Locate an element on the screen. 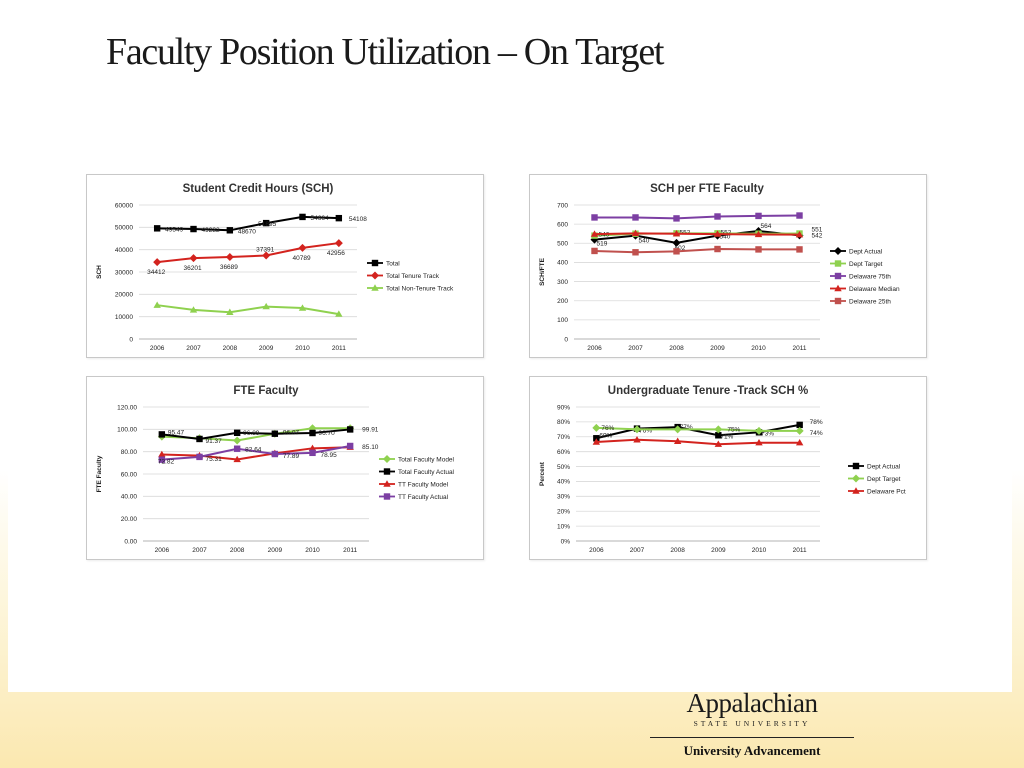 Image resolution: width=1024 pixels, height=768 pixels. sch-fte-x-tick-label: 2010 is located at coordinates (758, 348).